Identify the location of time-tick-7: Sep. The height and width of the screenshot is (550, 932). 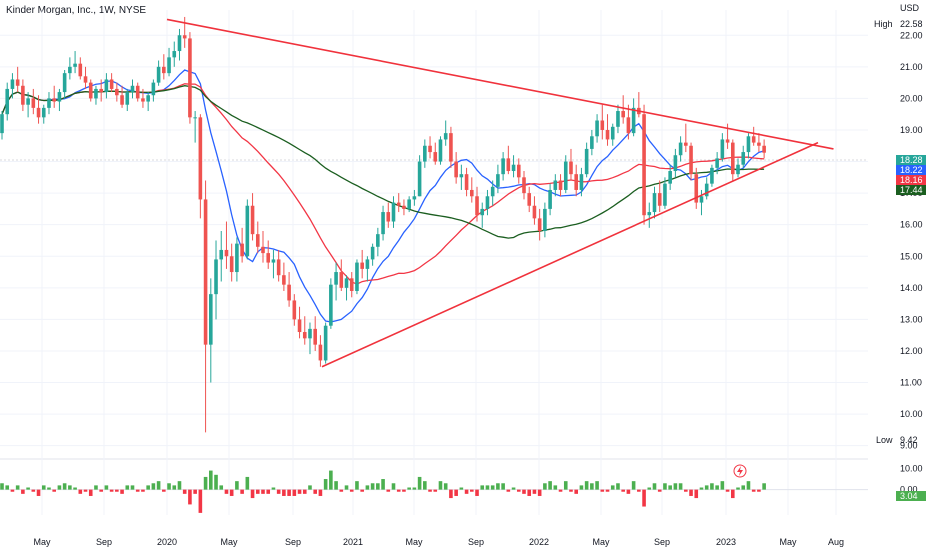
(476, 542).